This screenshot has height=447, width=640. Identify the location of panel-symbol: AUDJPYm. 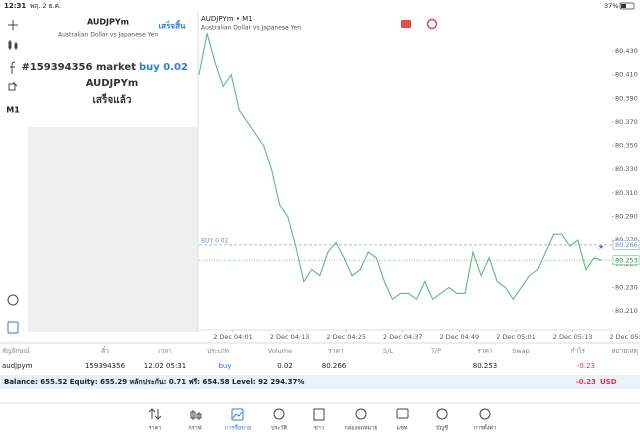
(108, 22).